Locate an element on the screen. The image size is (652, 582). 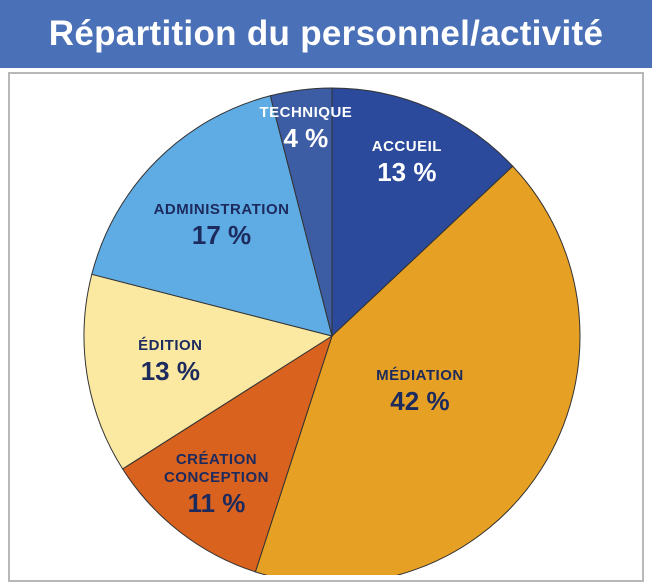
slice-label: ACCUEIL 13 % is located at coordinates (407, 163).